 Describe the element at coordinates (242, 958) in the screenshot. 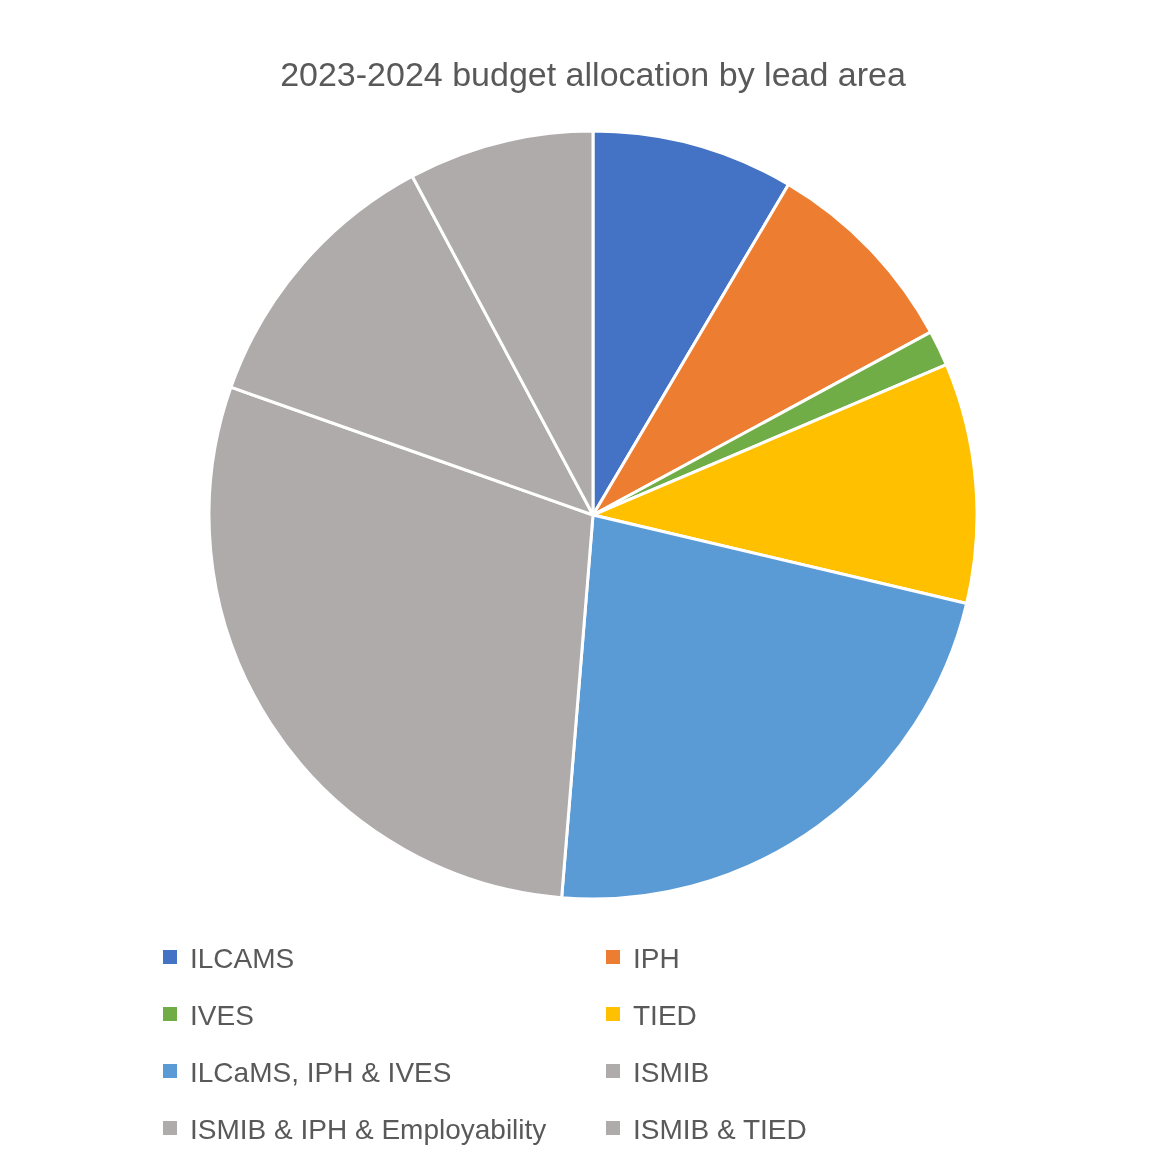

I see `legend-label: ILCAMS` at that location.